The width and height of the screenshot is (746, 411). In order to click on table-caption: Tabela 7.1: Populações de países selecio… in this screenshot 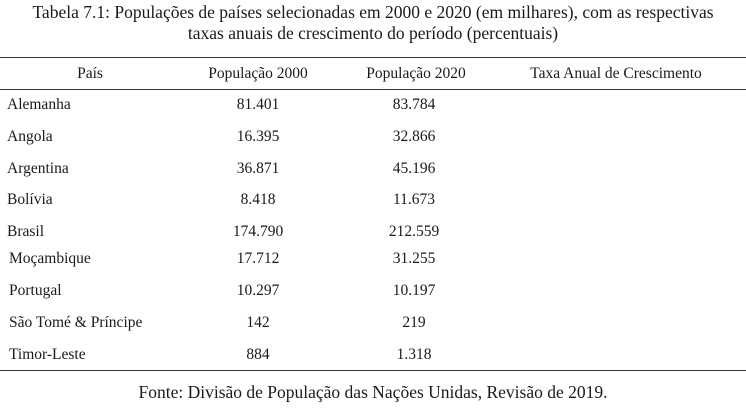, I will do `click(373, 23)`.